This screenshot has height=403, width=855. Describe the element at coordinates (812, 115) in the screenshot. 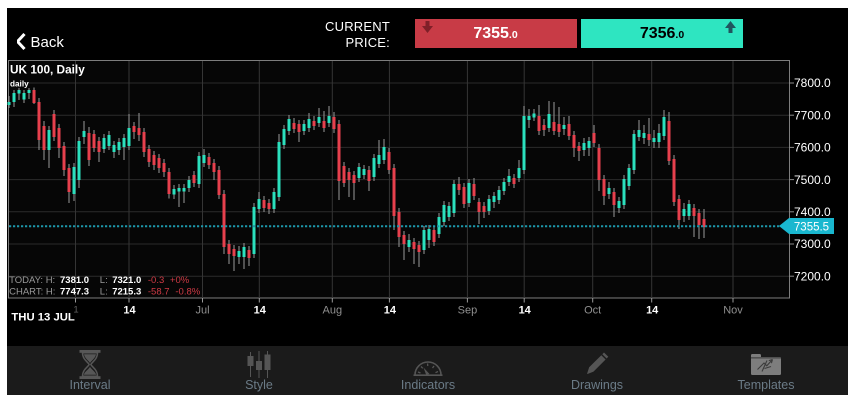

I see `svg-text: 7700.0` at that location.